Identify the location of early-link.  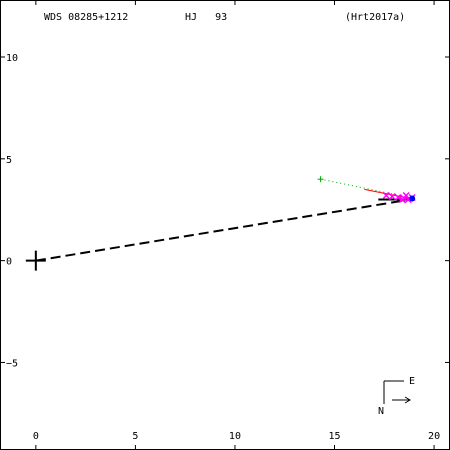
(360, 187).